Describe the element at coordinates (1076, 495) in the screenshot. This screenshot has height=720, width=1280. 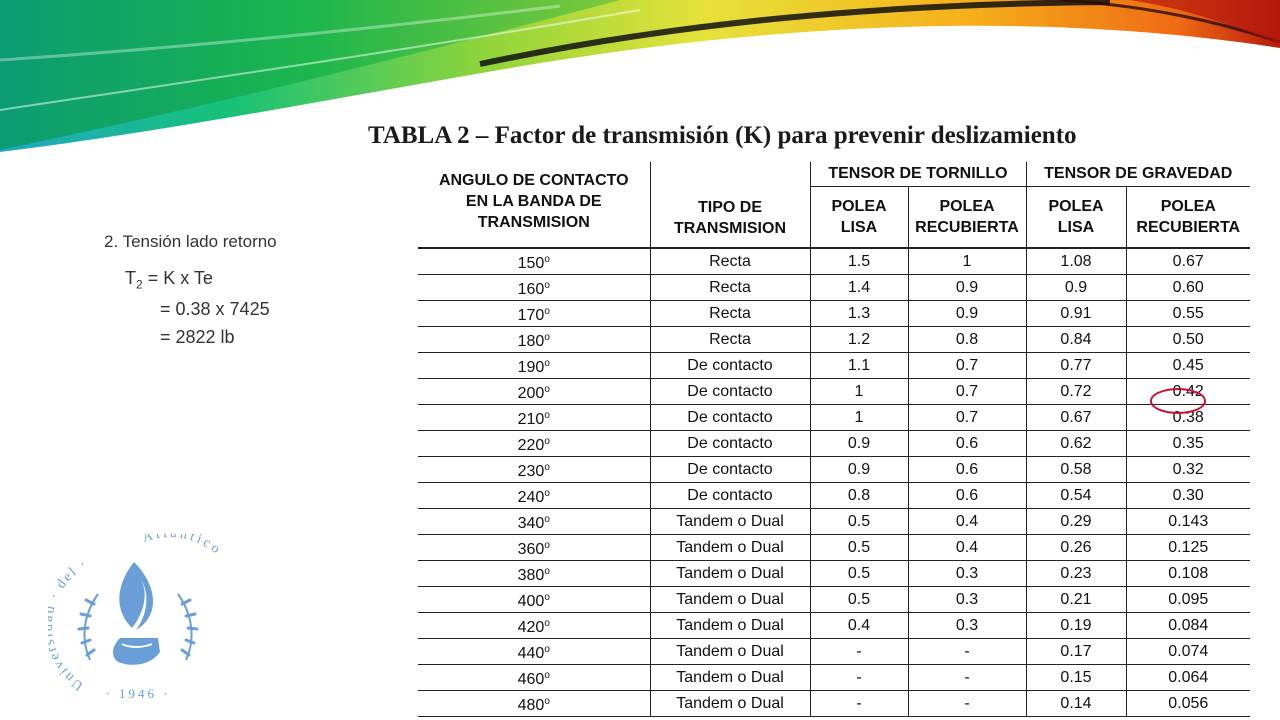
I see `cell-grav-smooth: 0.54` at that location.